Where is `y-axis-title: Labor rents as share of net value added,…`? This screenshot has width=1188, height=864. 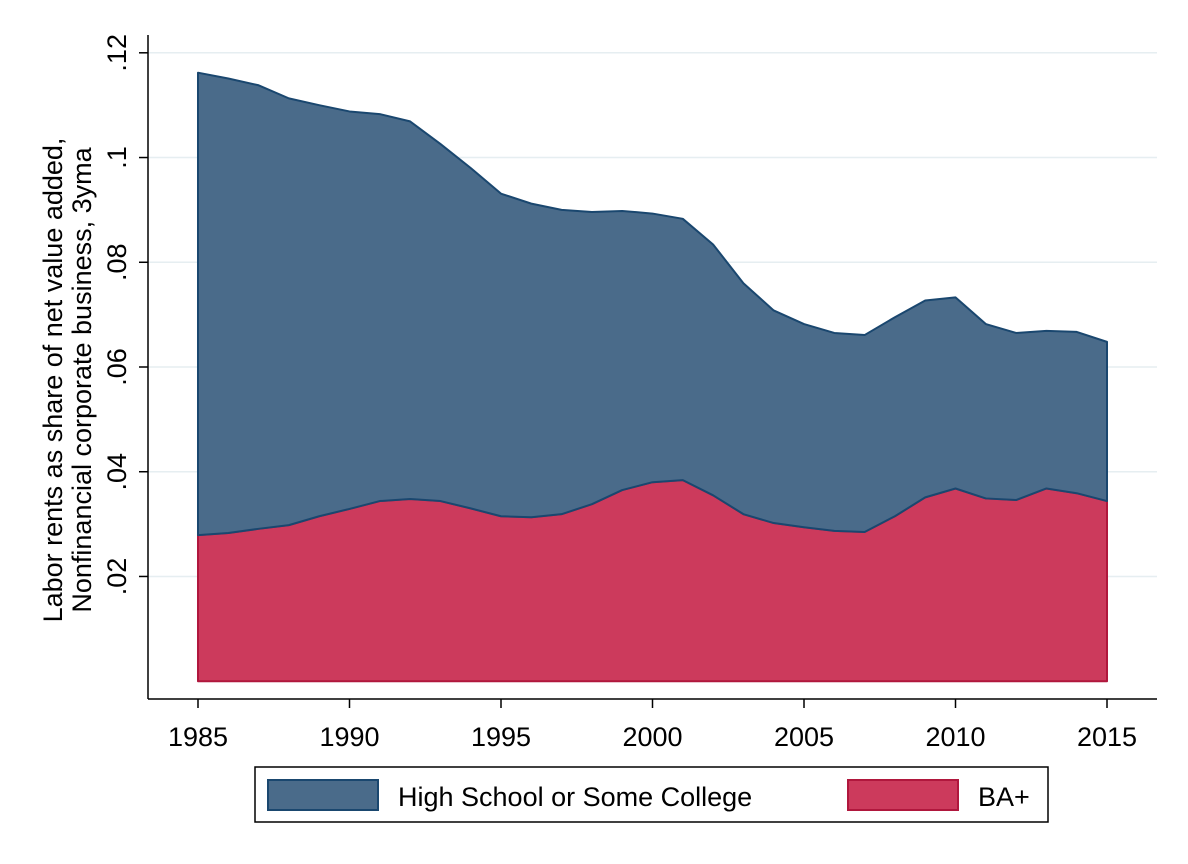 y-axis-title: Labor rents as share of net value added,… is located at coordinates (67, 380).